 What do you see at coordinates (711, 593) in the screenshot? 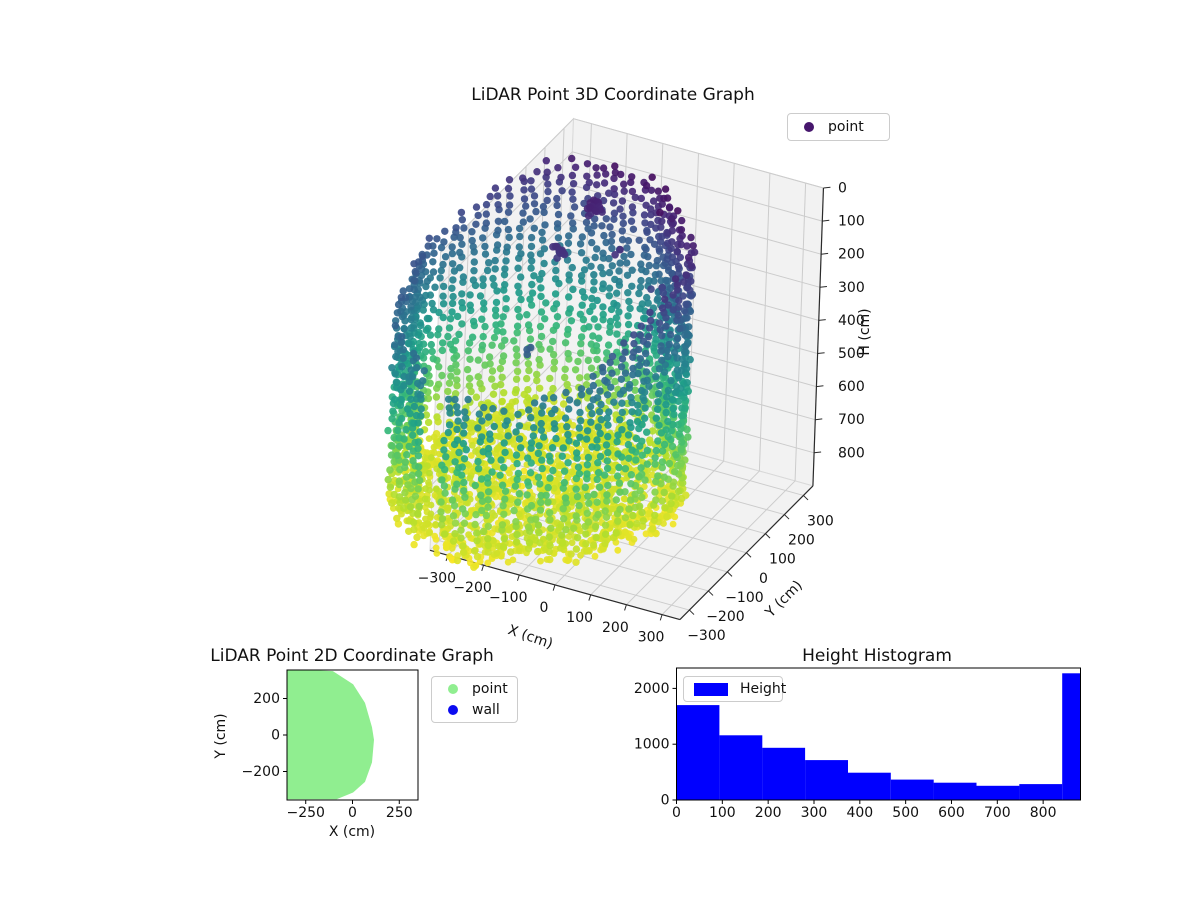
I see `y-tick` at bounding box center [711, 593].